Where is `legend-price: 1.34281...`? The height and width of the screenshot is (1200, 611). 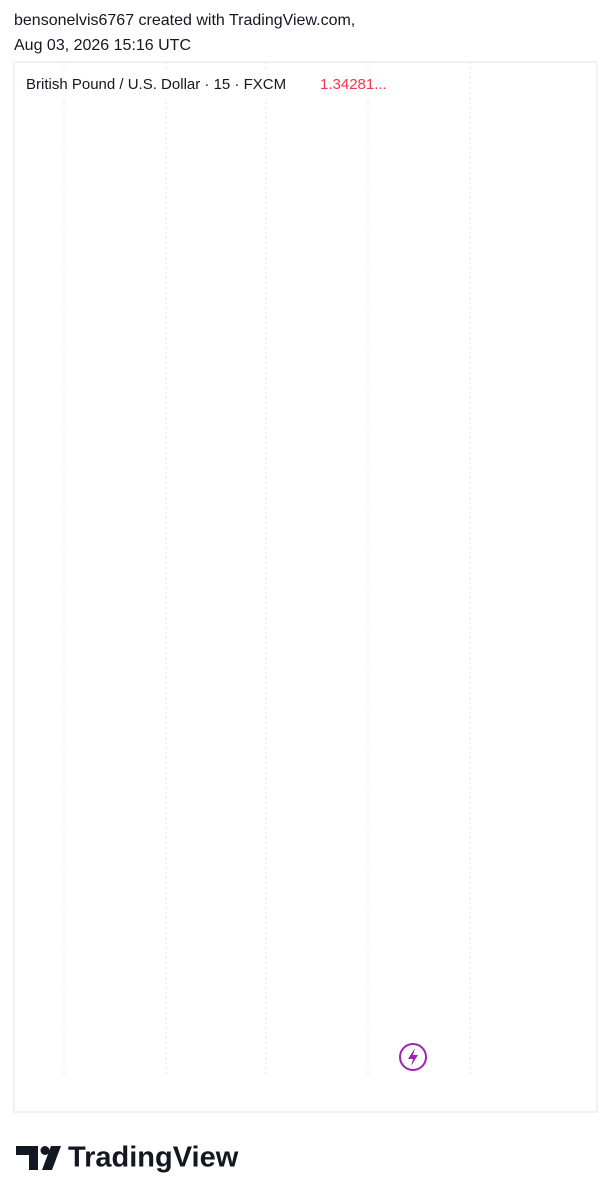
legend-price: 1.34281... is located at coordinates (353, 84).